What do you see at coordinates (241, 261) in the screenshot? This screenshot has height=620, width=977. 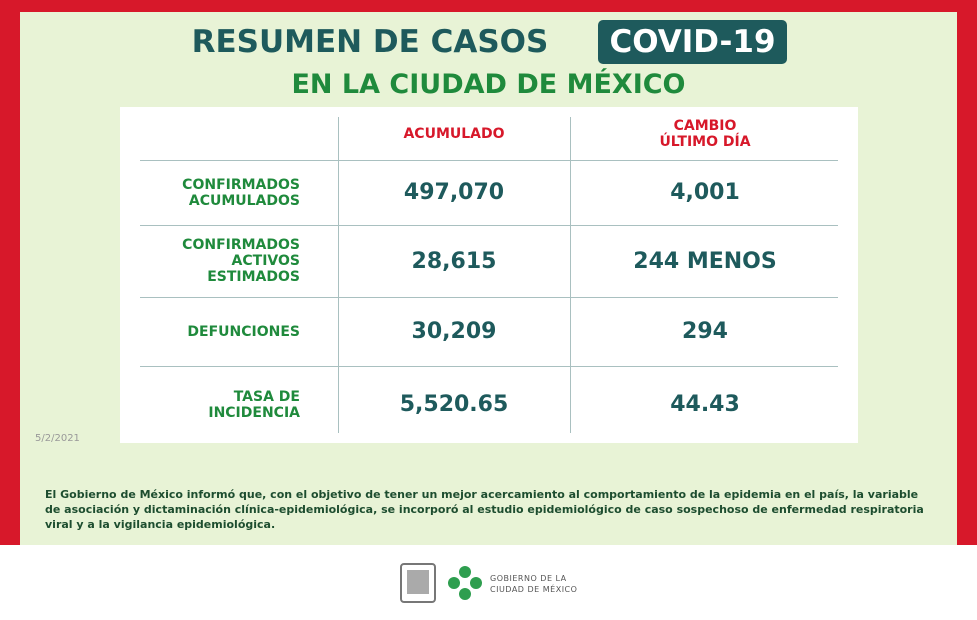 I see `row-label: CONFIRMADOS ACTIVOS ESTIMADOS` at bounding box center [241, 261].